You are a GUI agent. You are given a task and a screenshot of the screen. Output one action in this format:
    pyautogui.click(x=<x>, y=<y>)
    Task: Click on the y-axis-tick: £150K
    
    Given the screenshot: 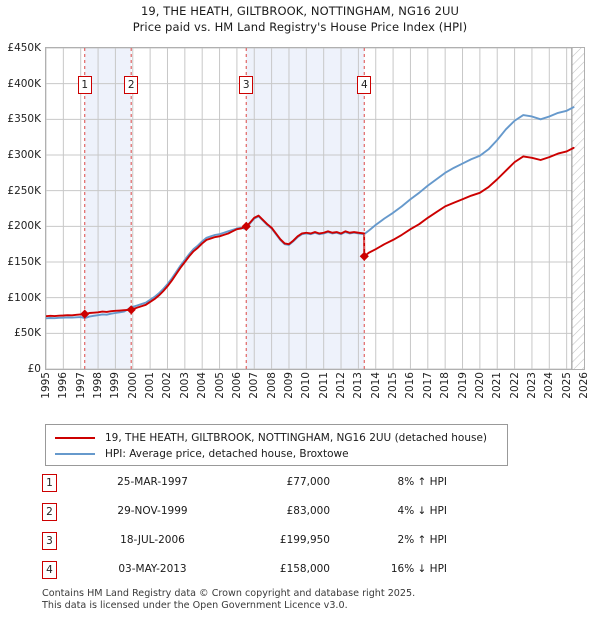 What is the action you would take?
    pyautogui.click(x=24, y=262)
    